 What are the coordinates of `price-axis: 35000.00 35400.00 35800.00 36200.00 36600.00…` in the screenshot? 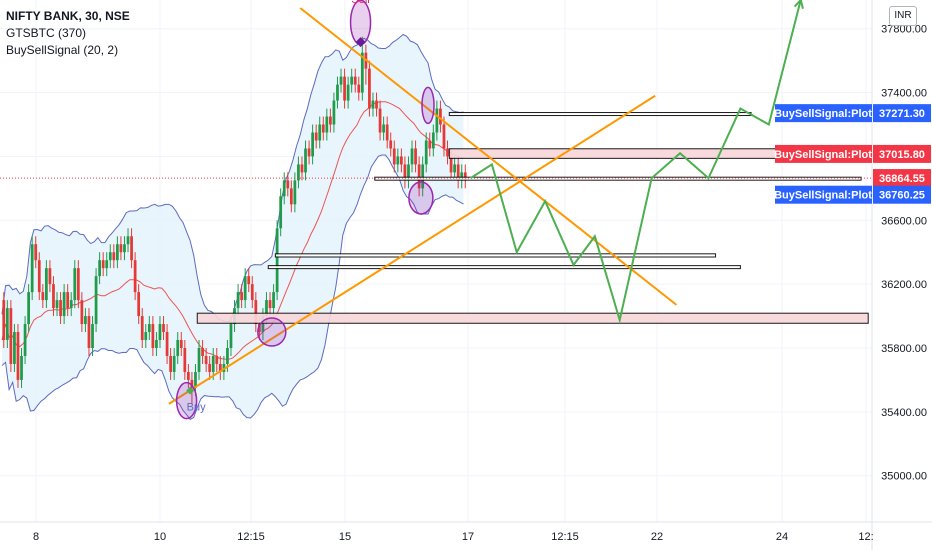 It's located at (899, 275).